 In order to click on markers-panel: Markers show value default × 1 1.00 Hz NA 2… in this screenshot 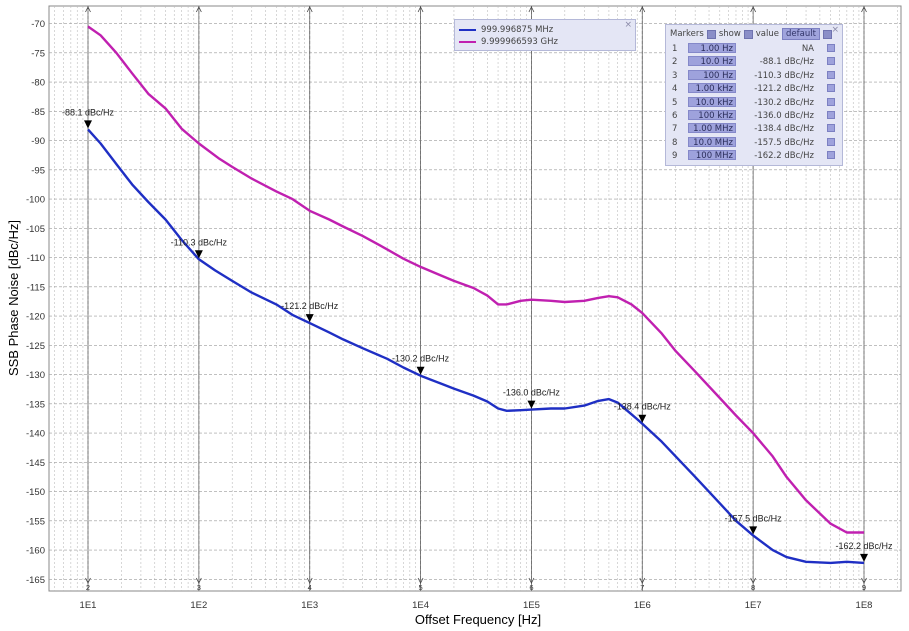, I will do `click(754, 95)`.